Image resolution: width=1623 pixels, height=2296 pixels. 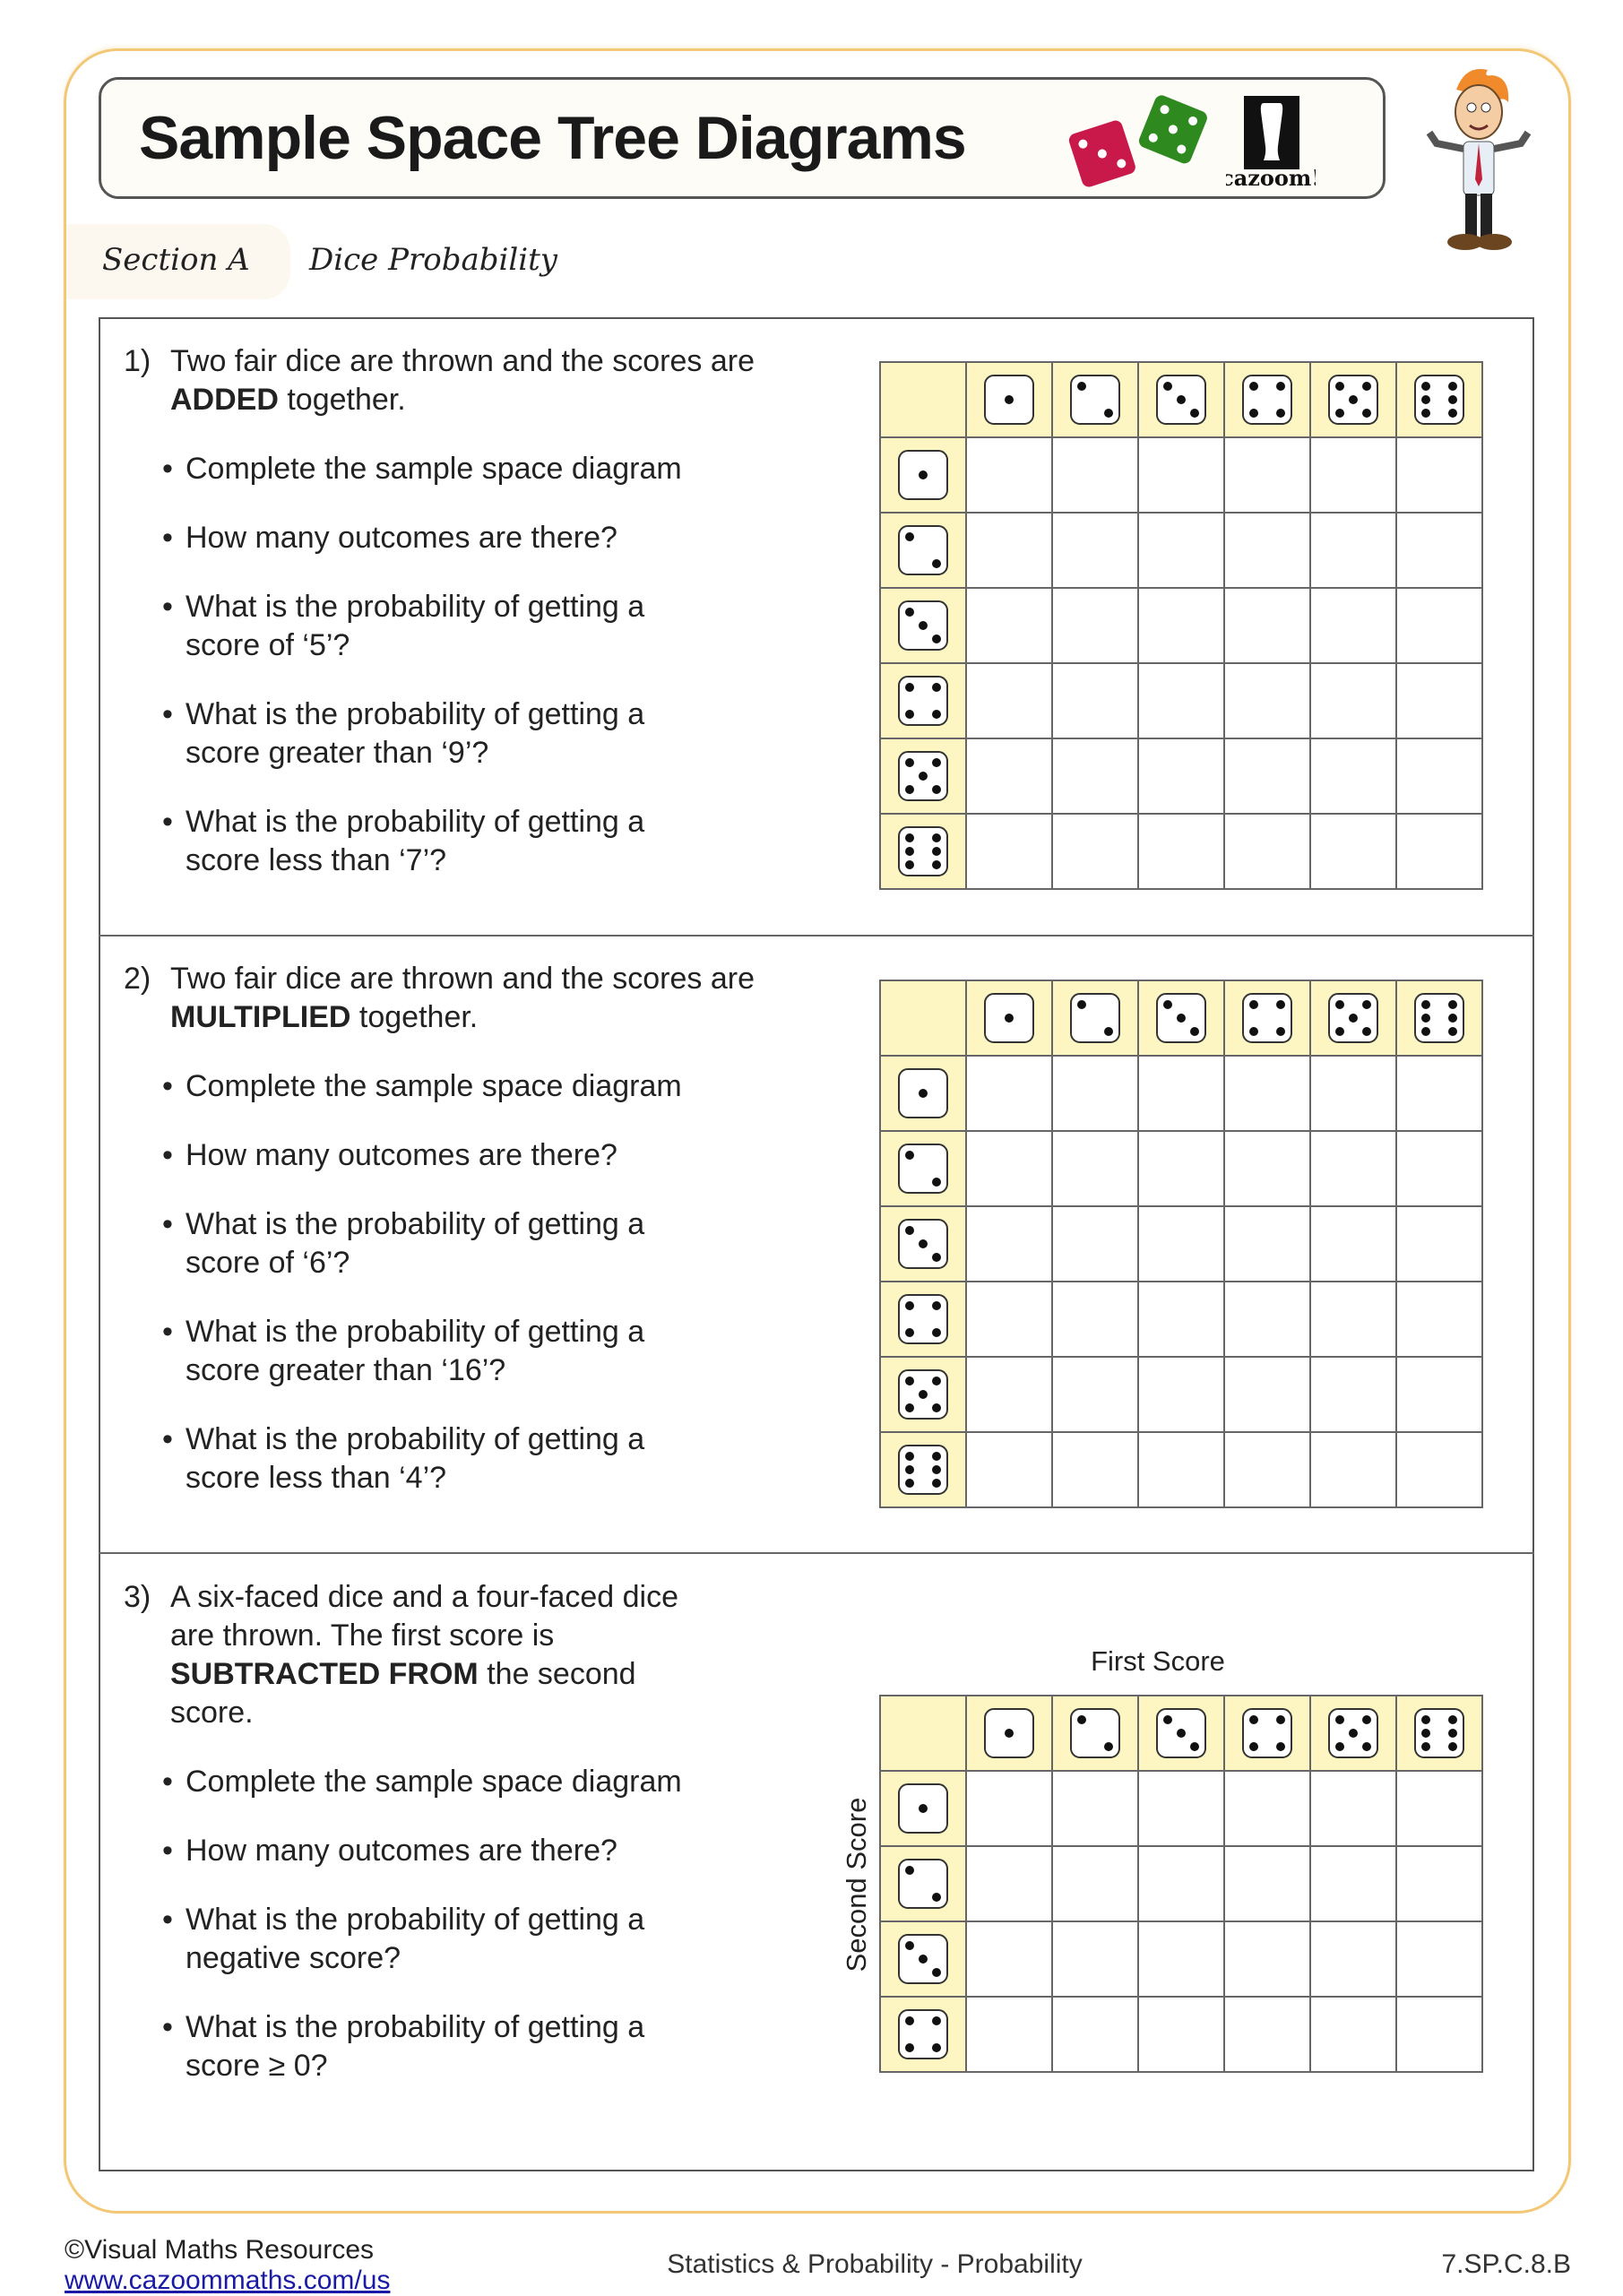 I want to click on die-face-2-icon, so click(x=923, y=1169).